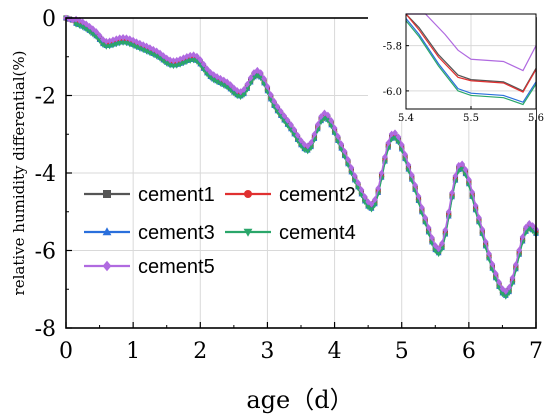  I want to click on legend-label: cement4, so click(317, 233).